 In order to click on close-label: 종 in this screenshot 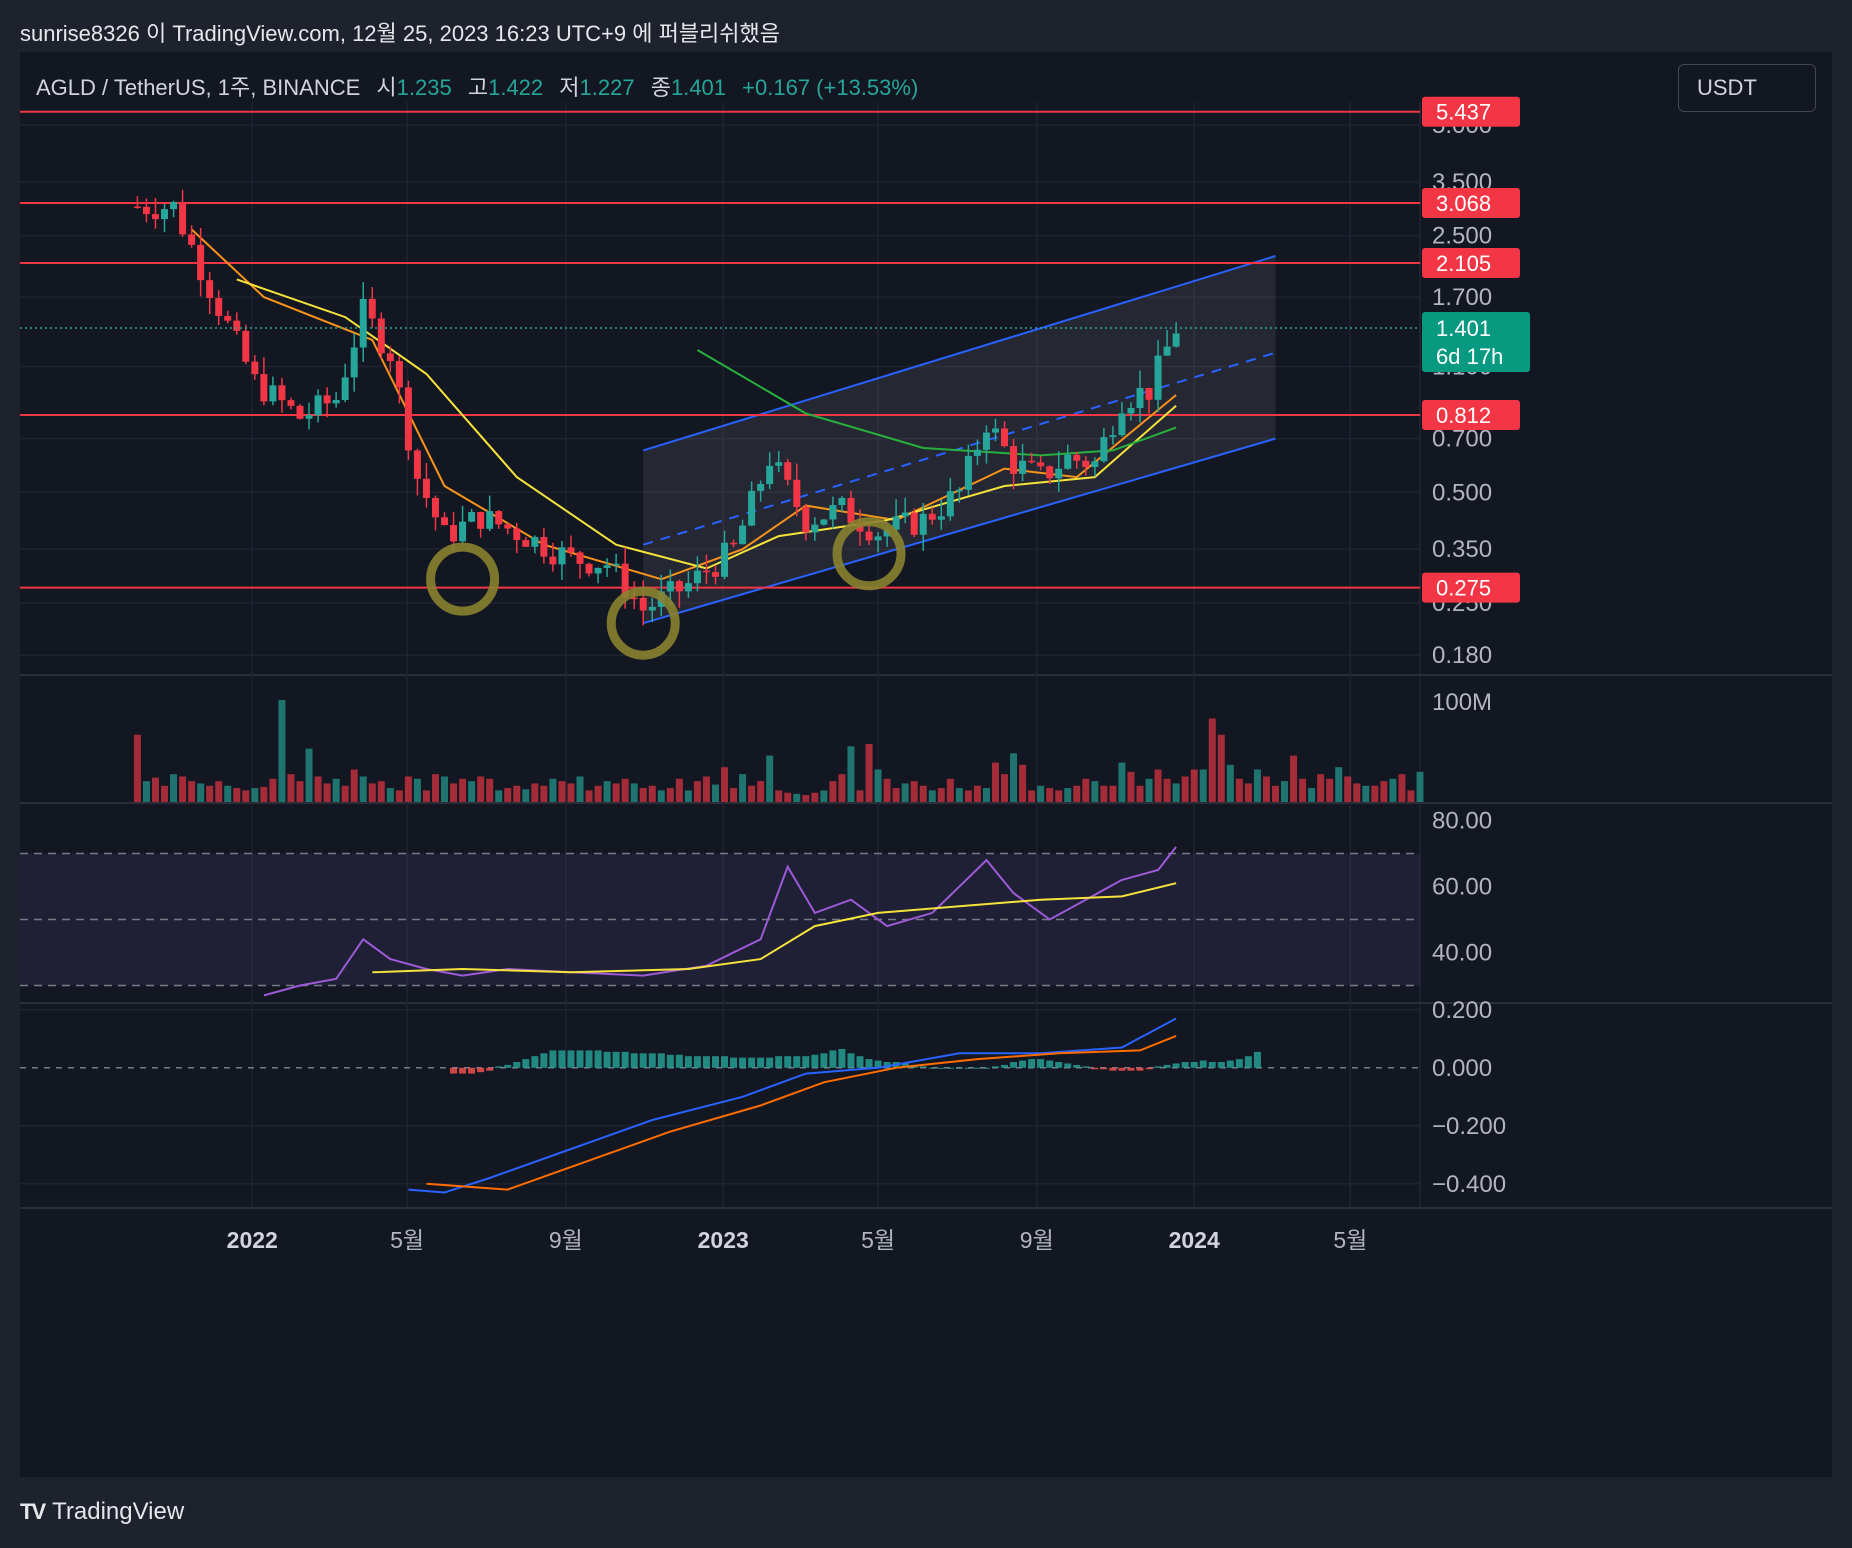, I will do `click(660, 87)`.